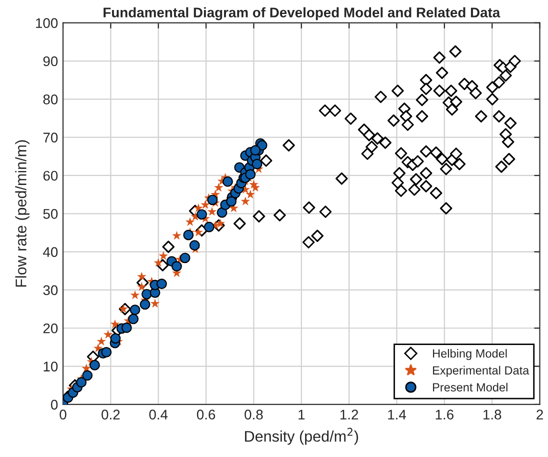  Describe the element at coordinates (481, 371) in the screenshot. I see `legend-label: Experimental Data` at that location.